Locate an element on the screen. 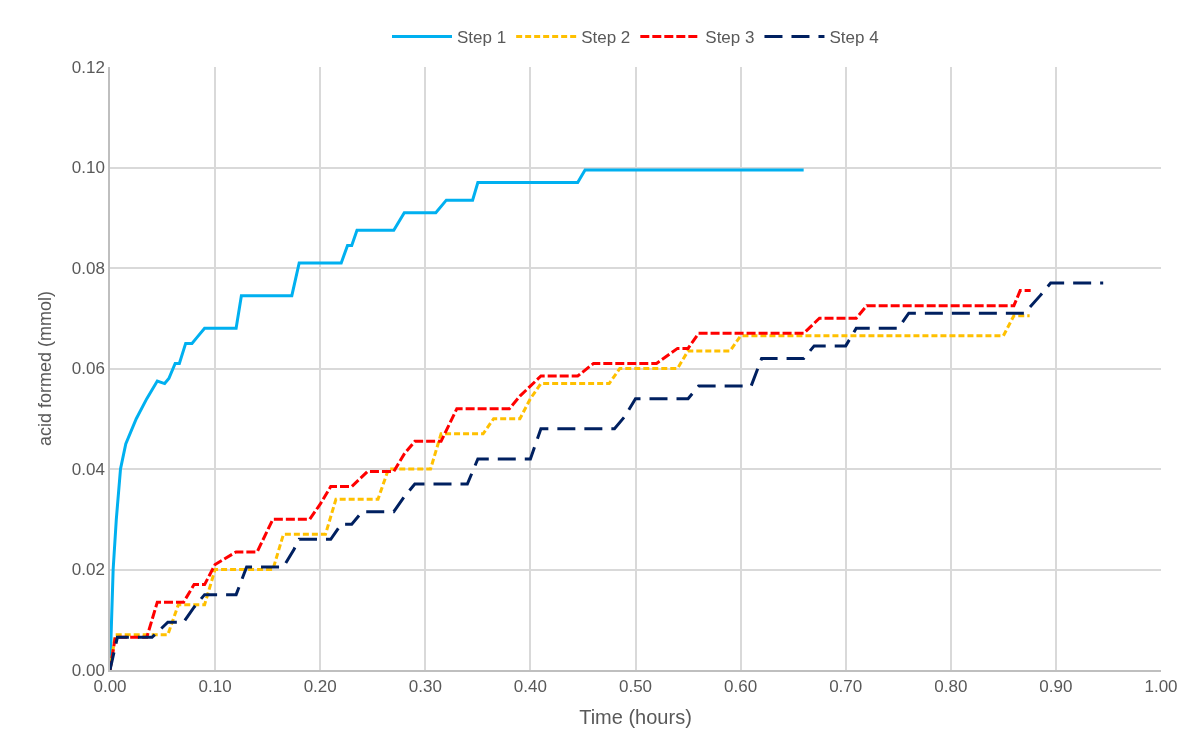 This screenshot has width=1190, height=752. x-tick-label: 0.10 is located at coordinates (215, 687).